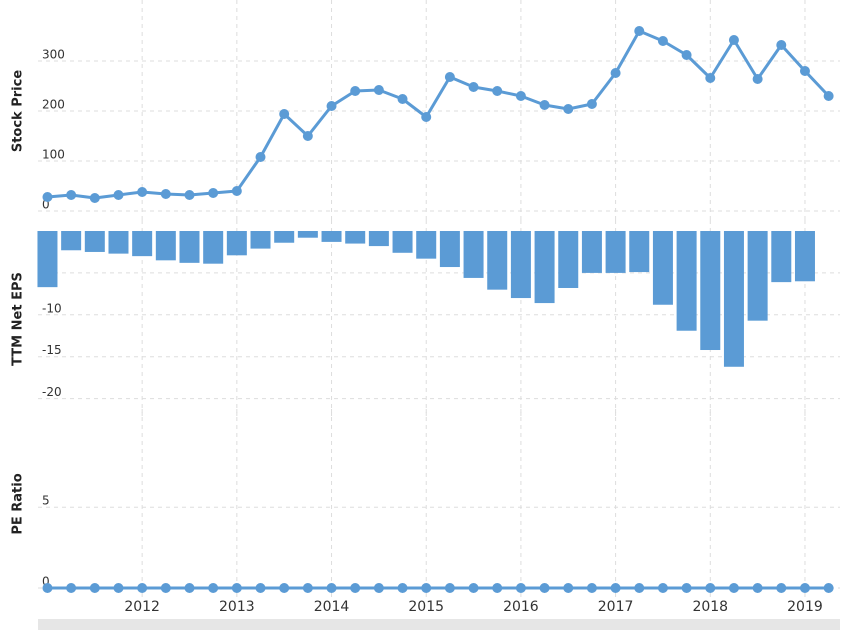 The height and width of the screenshot is (630, 855). Describe the element at coordinates (52, 308) in the screenshot. I see `y-tick-label: -10` at that location.